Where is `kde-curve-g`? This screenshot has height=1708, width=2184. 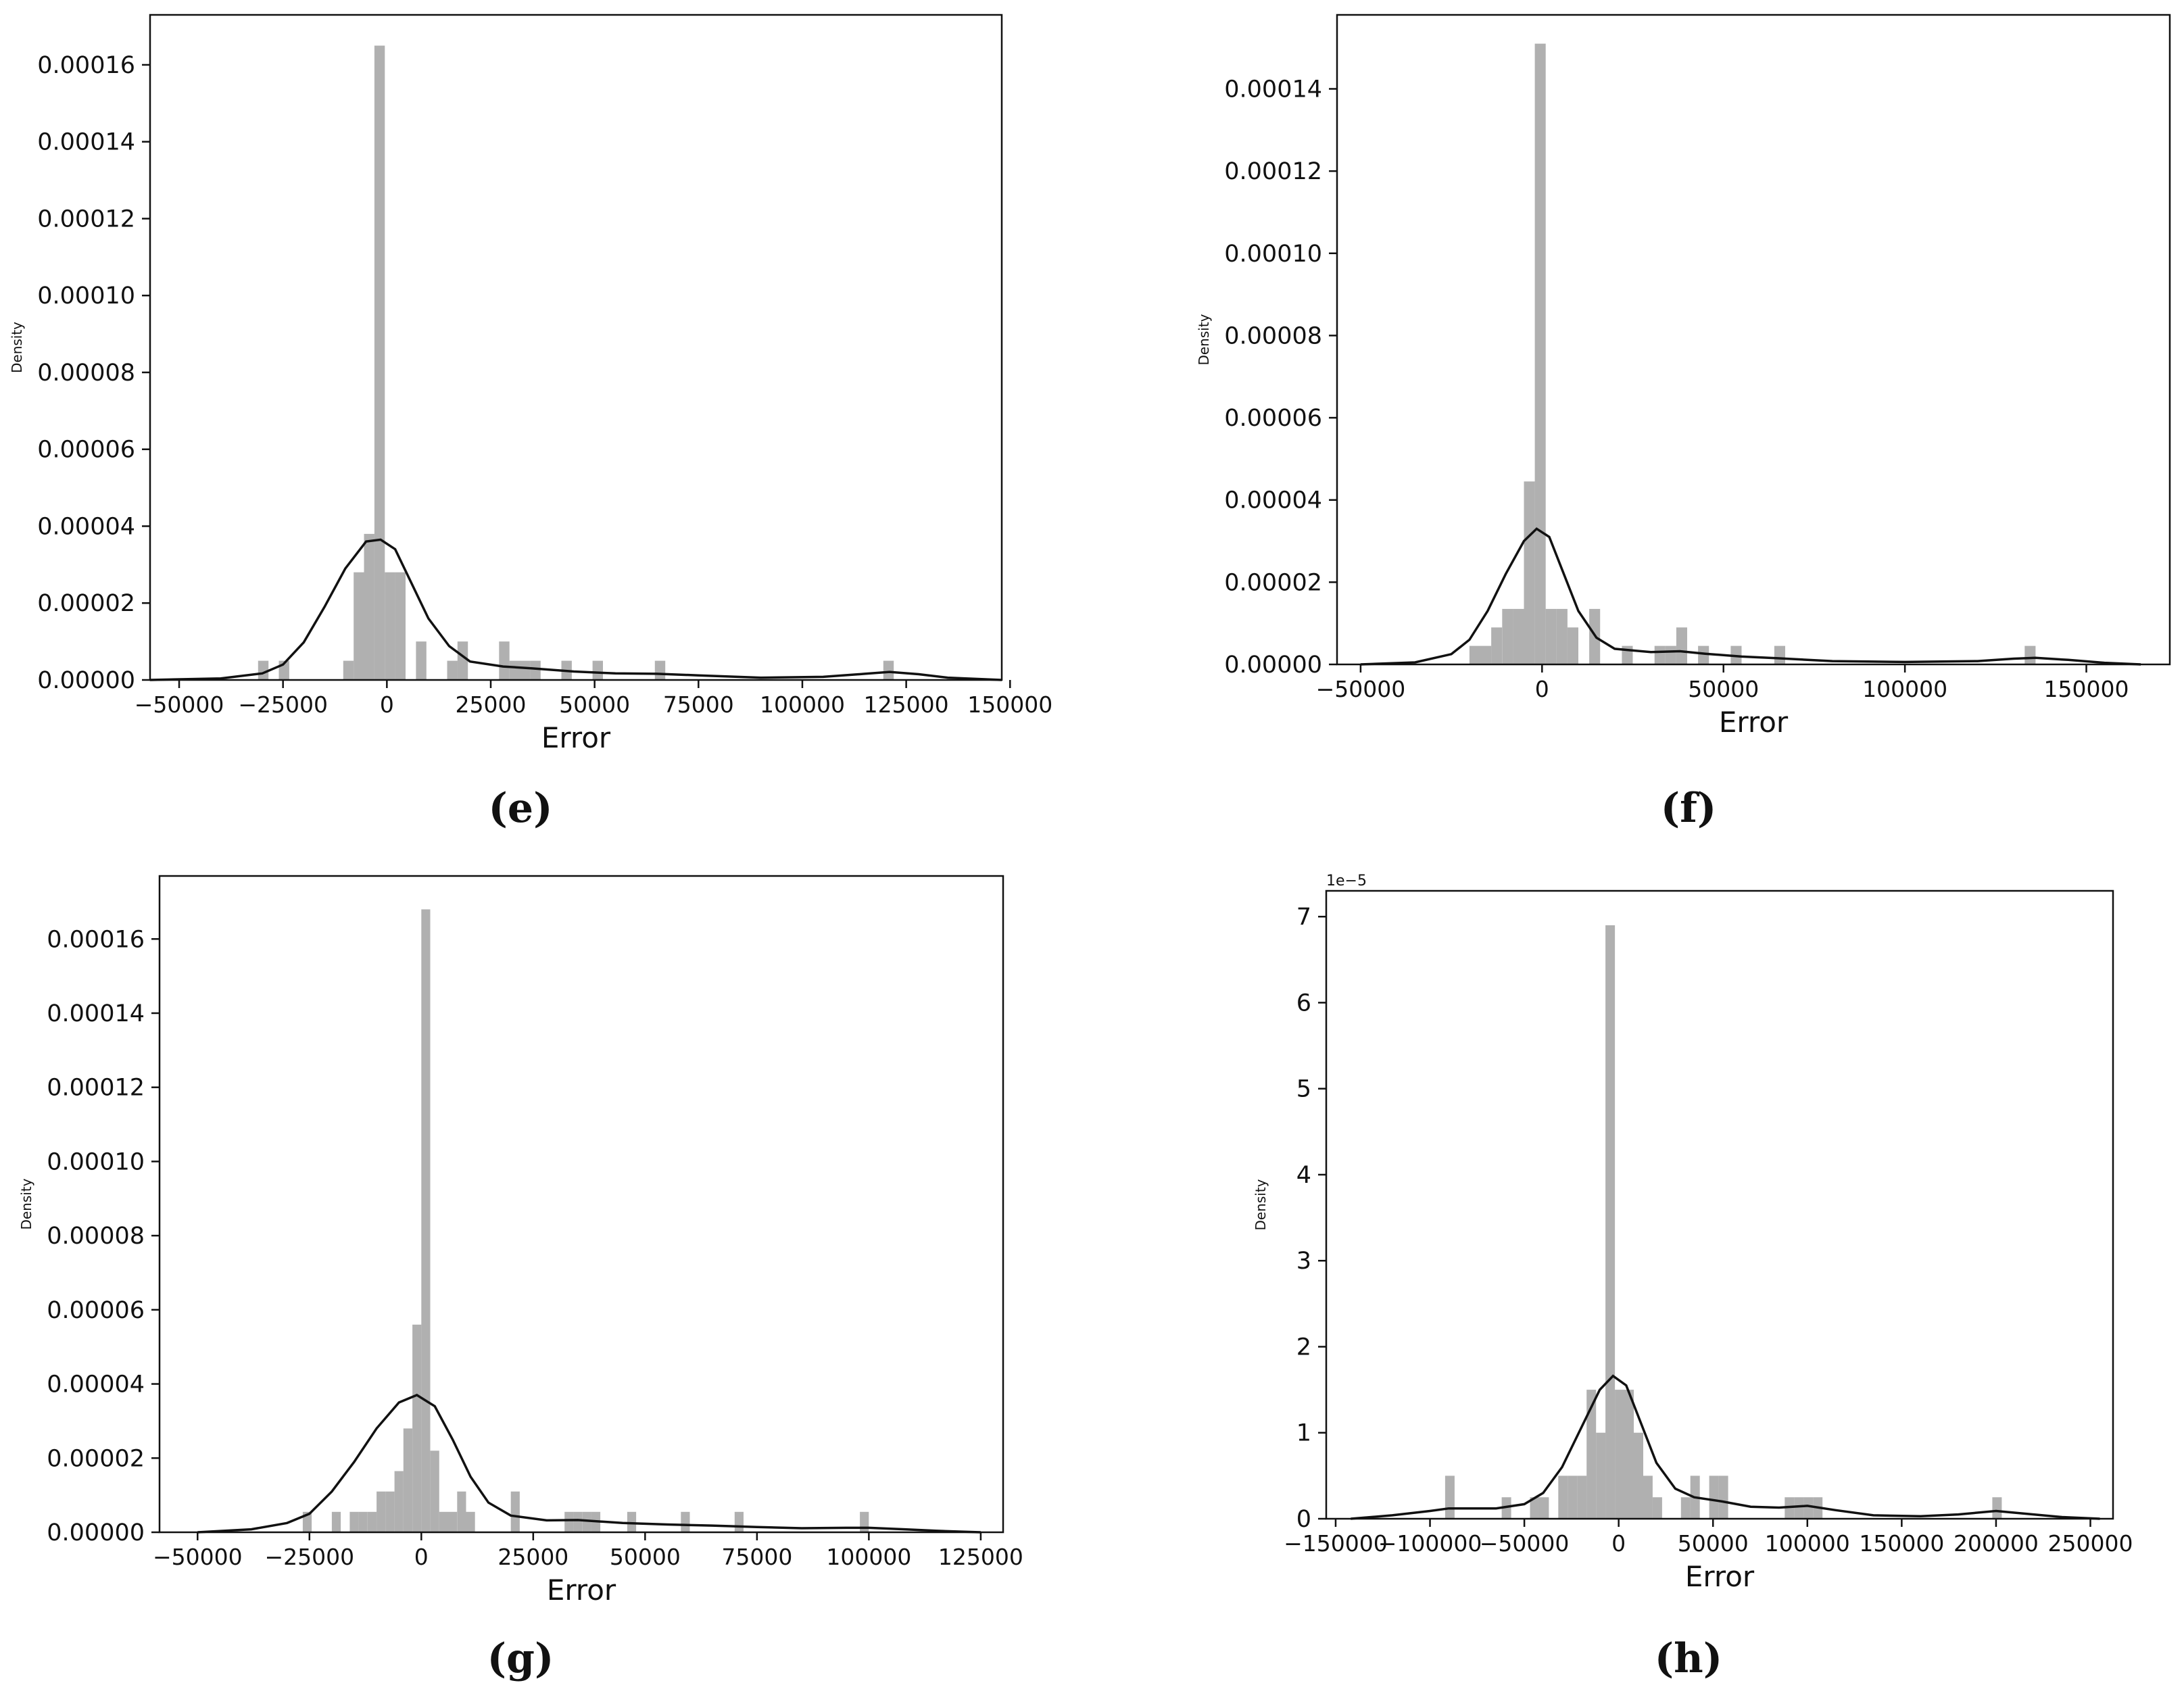 kde-curve-g is located at coordinates (589, 1464).